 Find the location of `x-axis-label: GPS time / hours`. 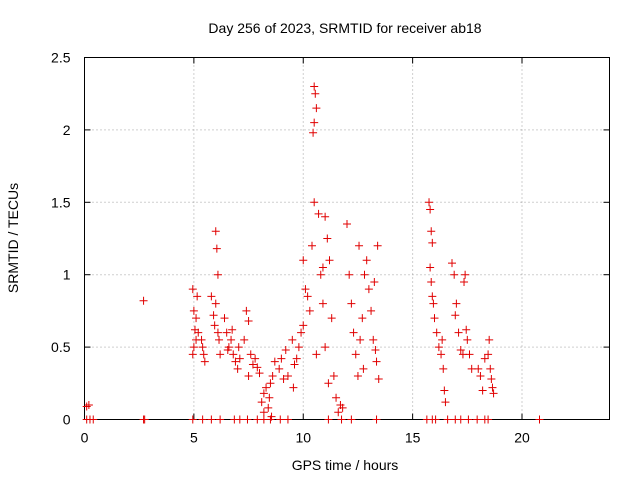

x-axis-label: GPS time / hours is located at coordinates (345, 465).